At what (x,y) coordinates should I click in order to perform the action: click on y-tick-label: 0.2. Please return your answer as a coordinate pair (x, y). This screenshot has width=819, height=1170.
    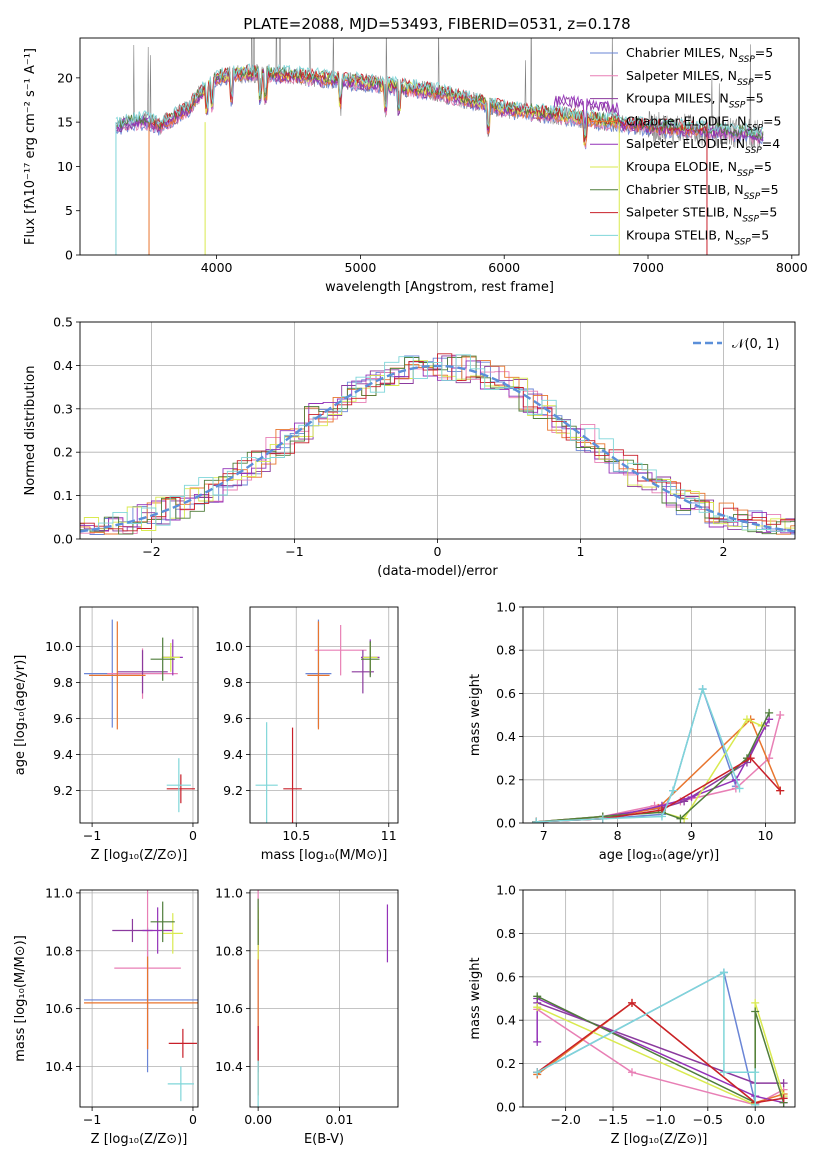
    Looking at the image, I should click on (63, 452).